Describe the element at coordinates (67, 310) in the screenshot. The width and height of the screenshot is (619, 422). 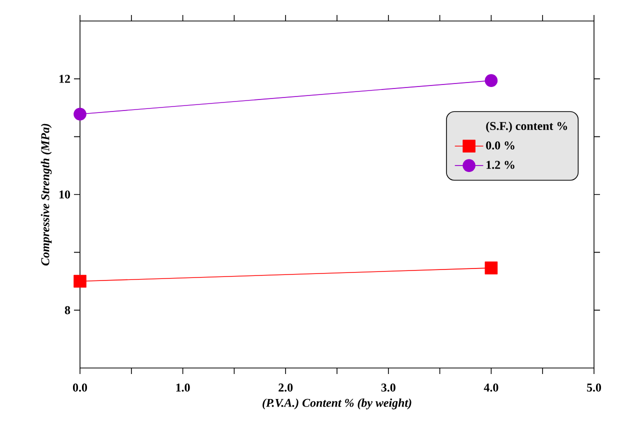
I see `y-tick-label: 8` at that location.